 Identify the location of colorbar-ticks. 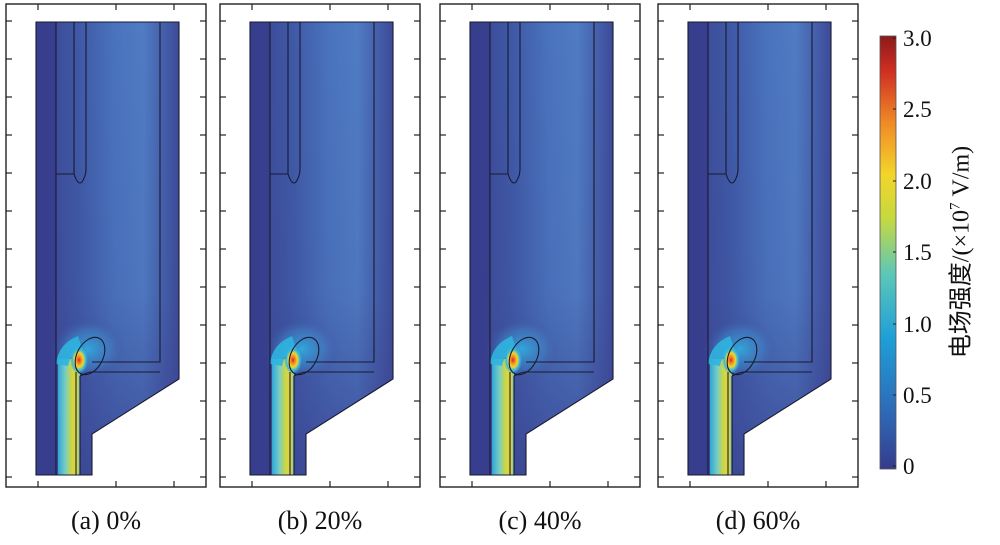
(894, 252).